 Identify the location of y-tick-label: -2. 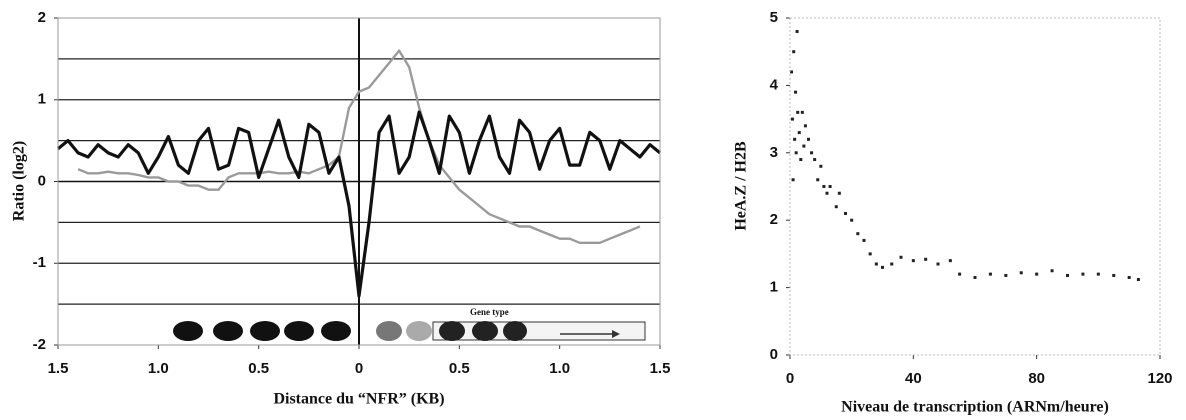
(39, 344).